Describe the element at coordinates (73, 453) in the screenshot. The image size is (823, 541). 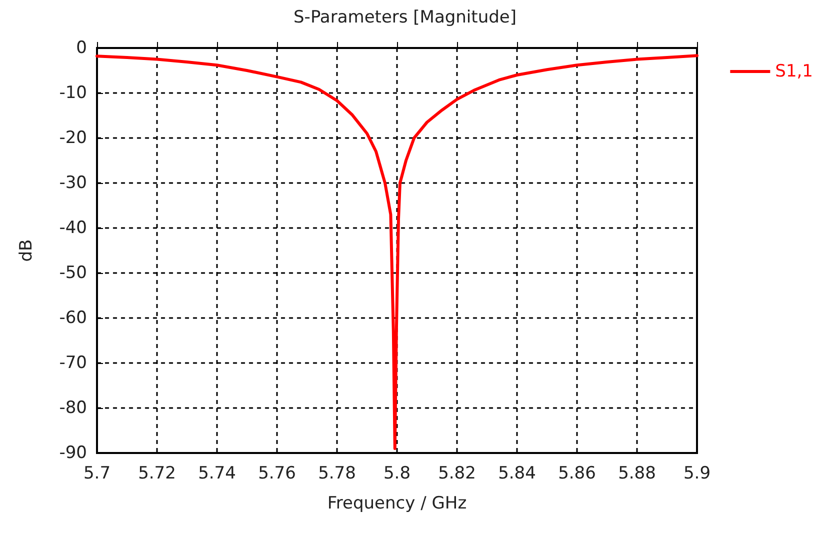
I see `y-tick-label: -90` at that location.